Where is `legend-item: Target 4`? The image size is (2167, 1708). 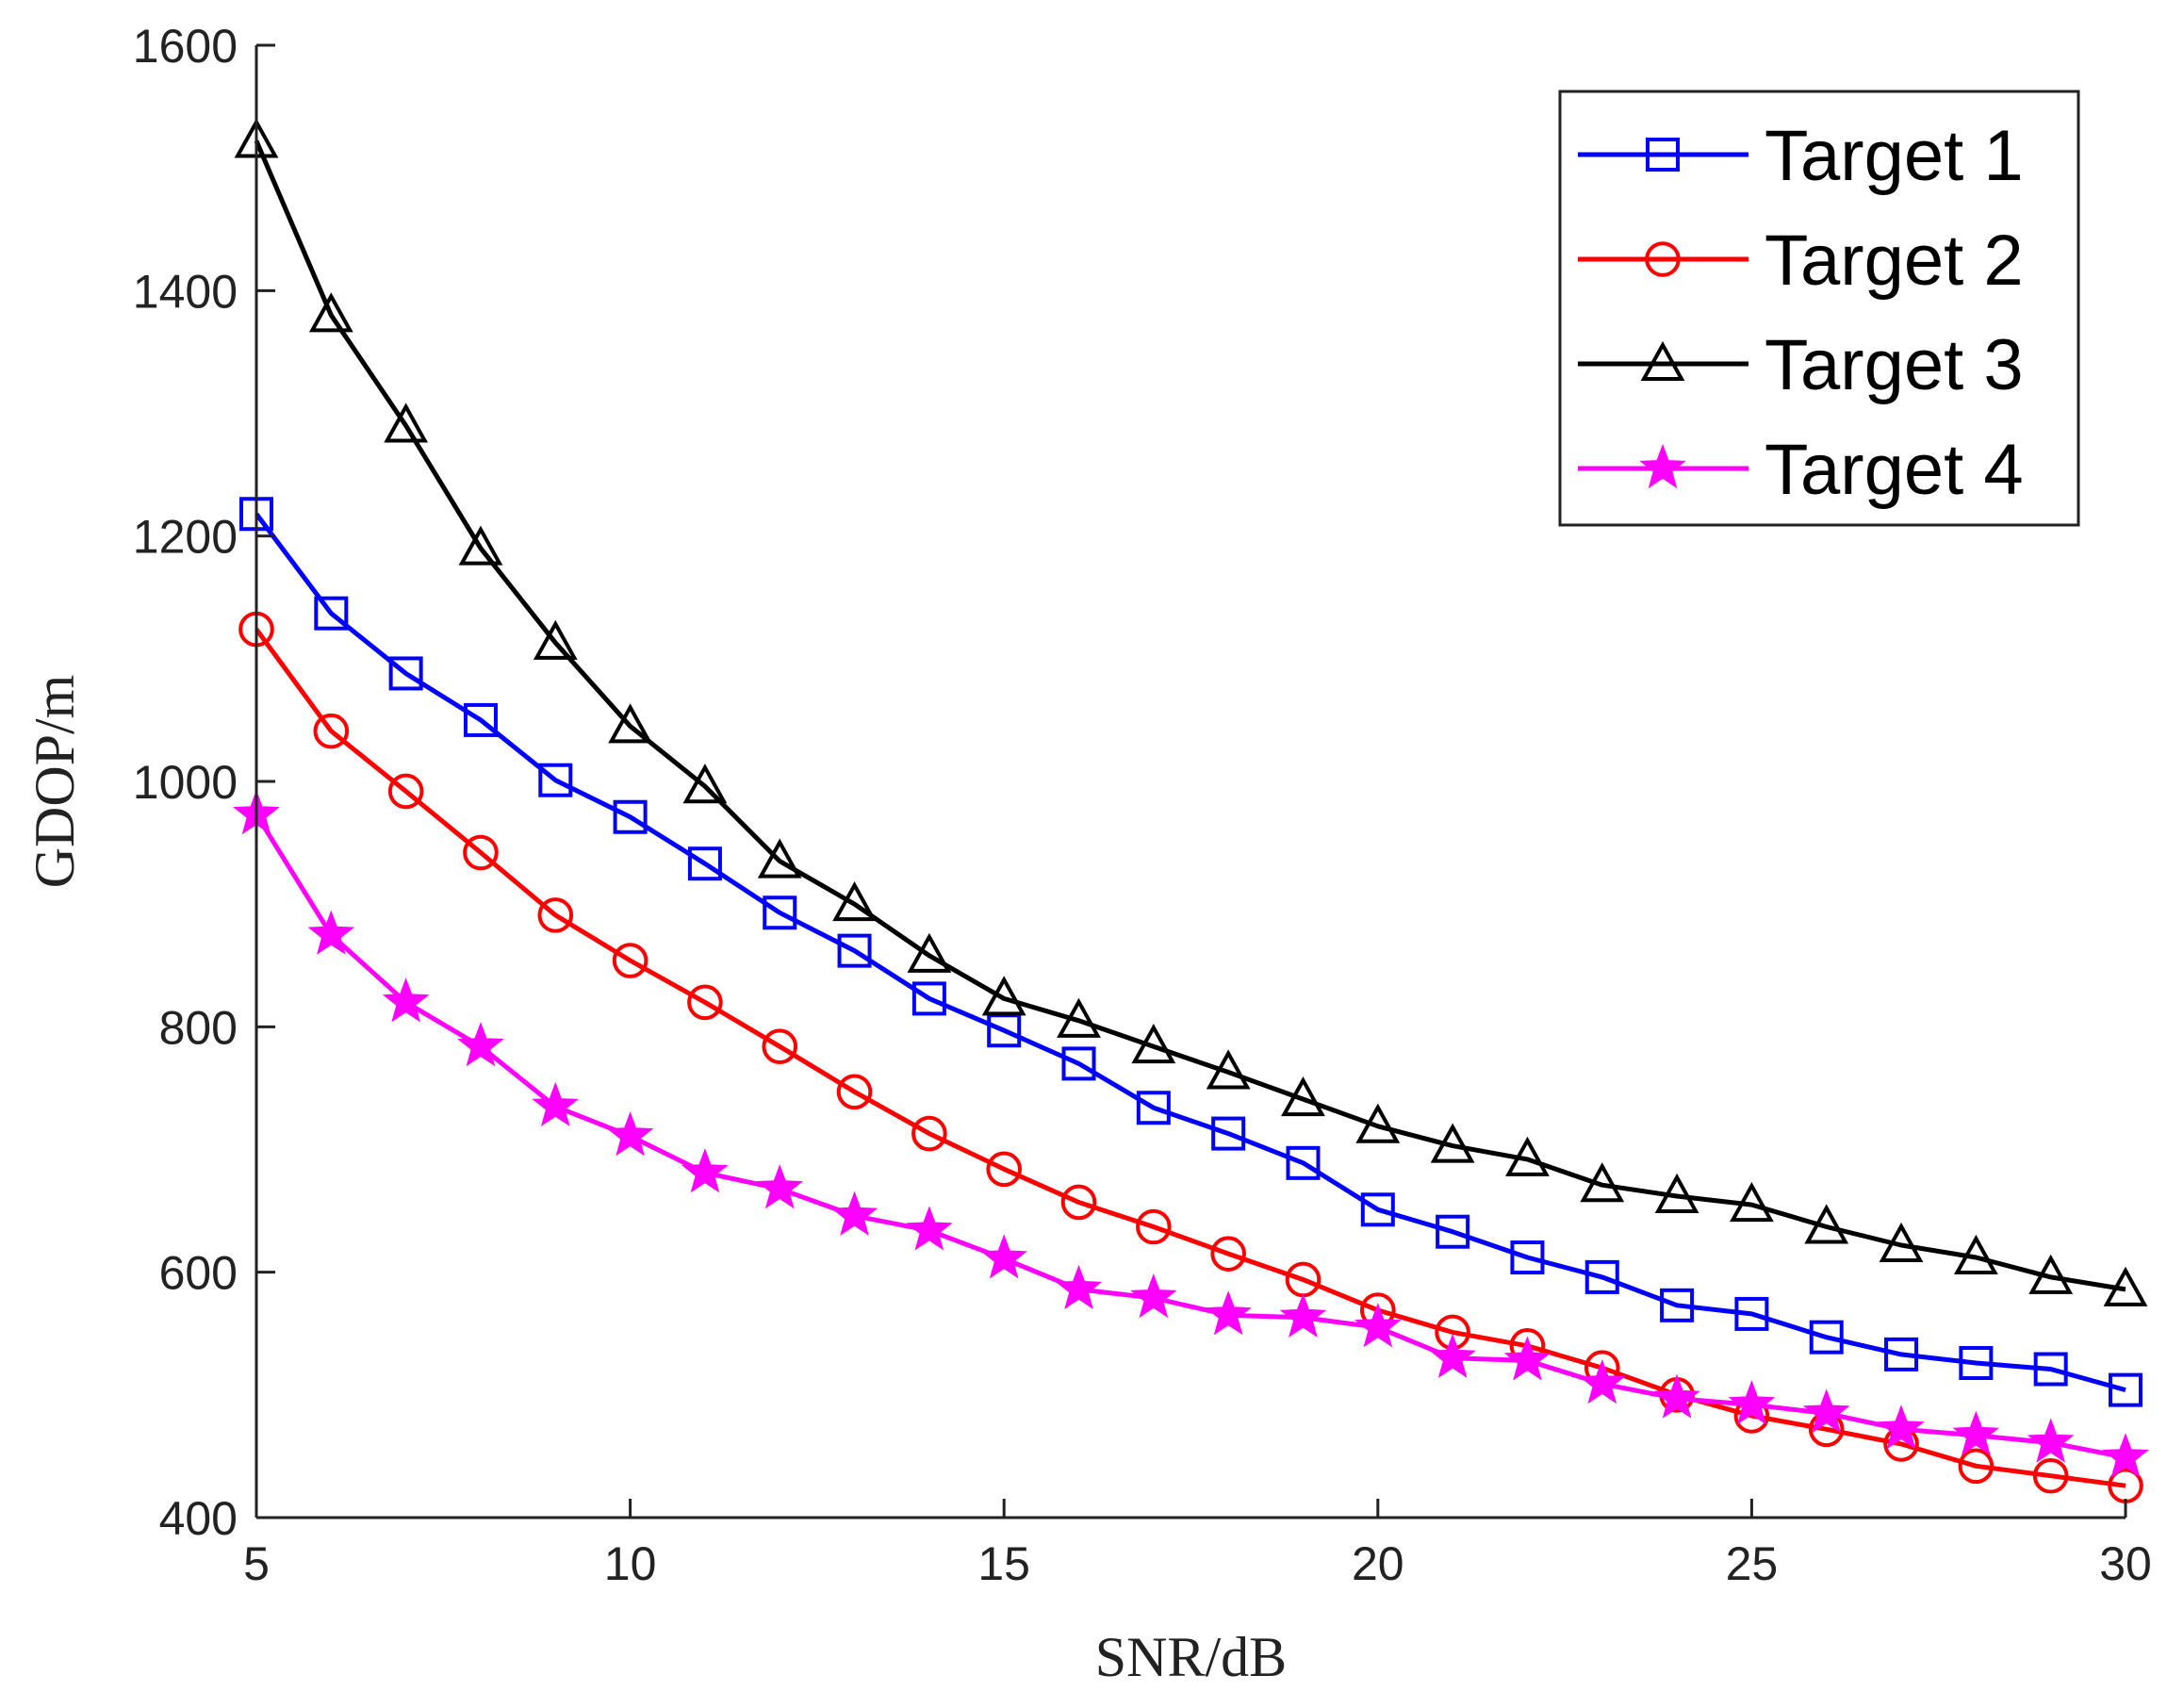 legend-item: Target 4 is located at coordinates (1801, 470).